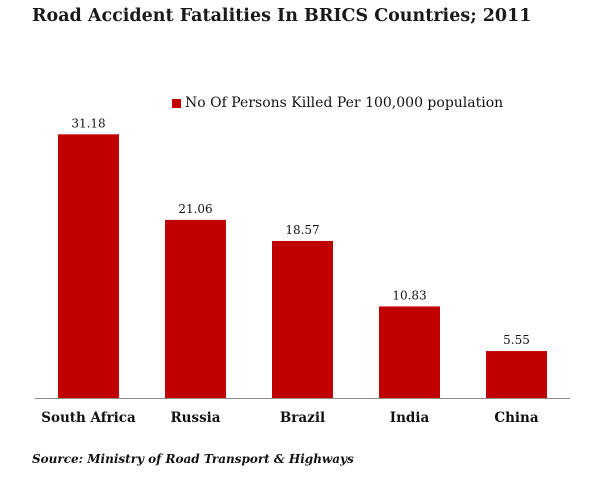  What do you see at coordinates (302, 319) in the screenshot?
I see `bar-brazil` at bounding box center [302, 319].